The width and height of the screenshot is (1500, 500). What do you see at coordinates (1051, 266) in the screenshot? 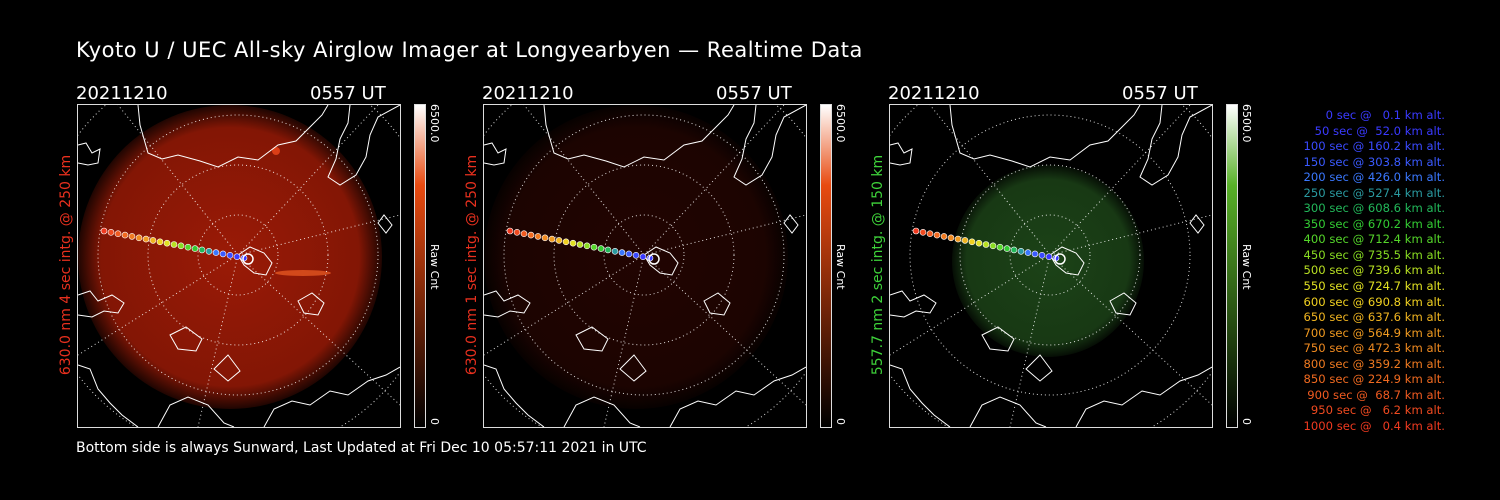
I see `panel-3-allsky-image` at bounding box center [1051, 266].